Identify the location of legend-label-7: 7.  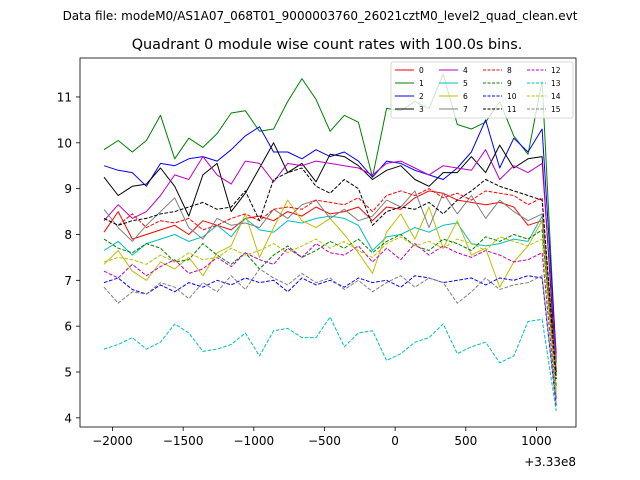
(465, 109).